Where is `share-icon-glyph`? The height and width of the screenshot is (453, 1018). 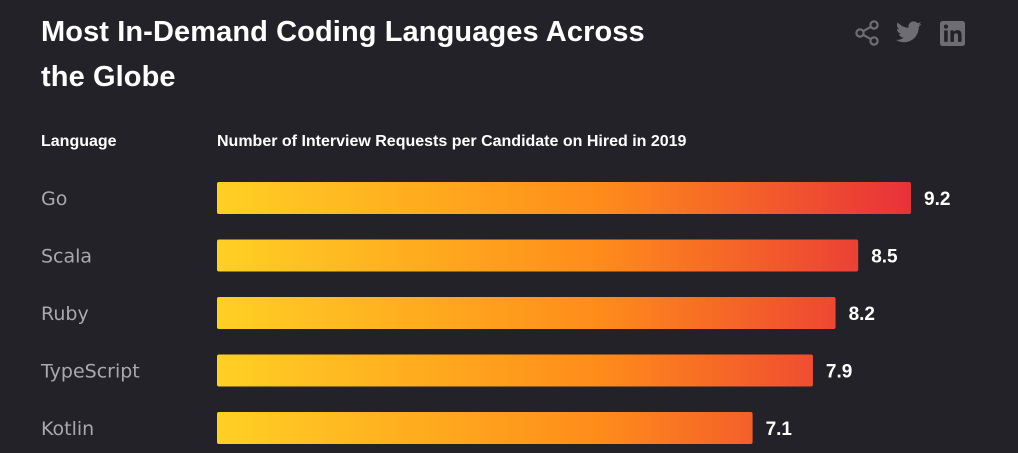
share-icon-glyph is located at coordinates (867, 33).